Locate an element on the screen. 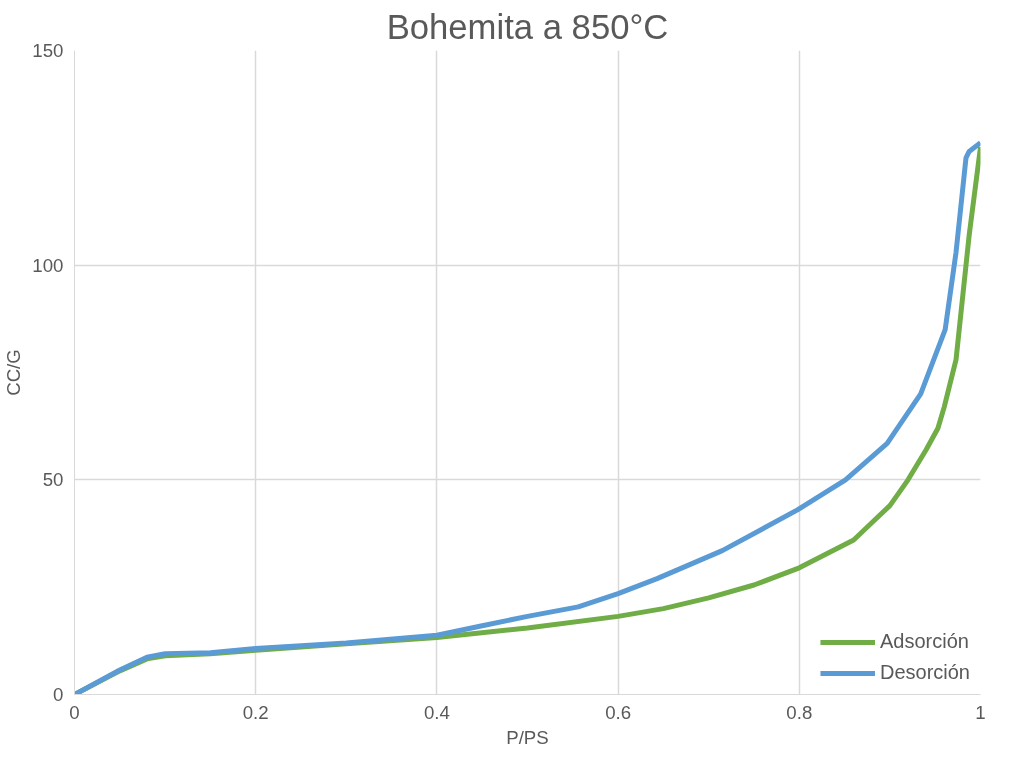 This screenshot has width=1018, height=759. x-tick-label: 0.4 is located at coordinates (436, 712).